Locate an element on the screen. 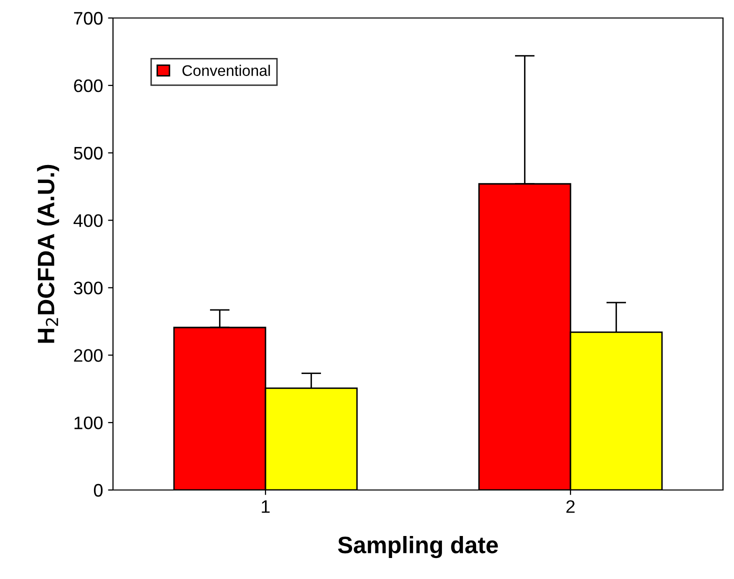  y-tick-label: 200 is located at coordinates (88, 355).